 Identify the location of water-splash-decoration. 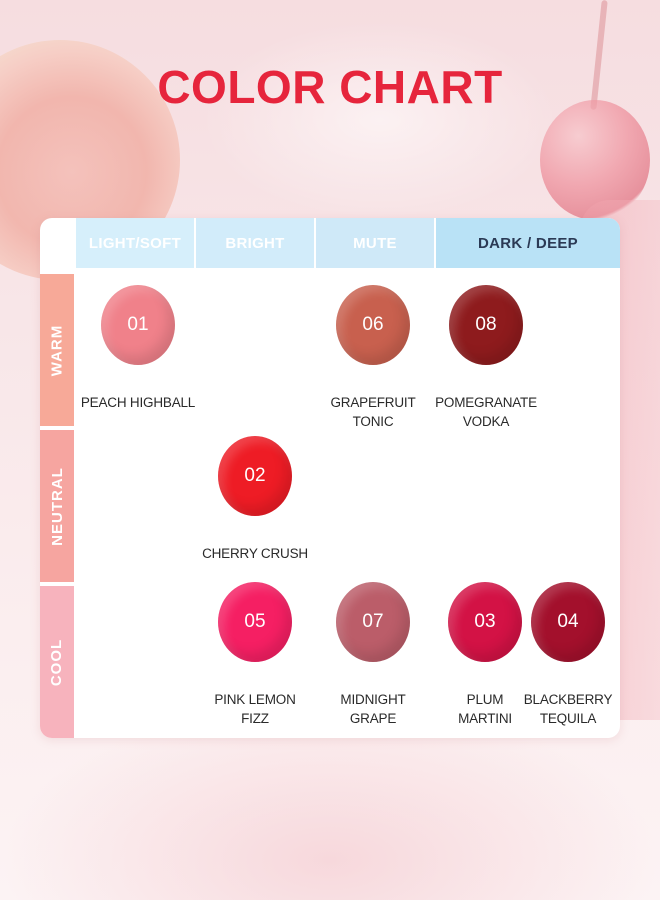
(380, 120).